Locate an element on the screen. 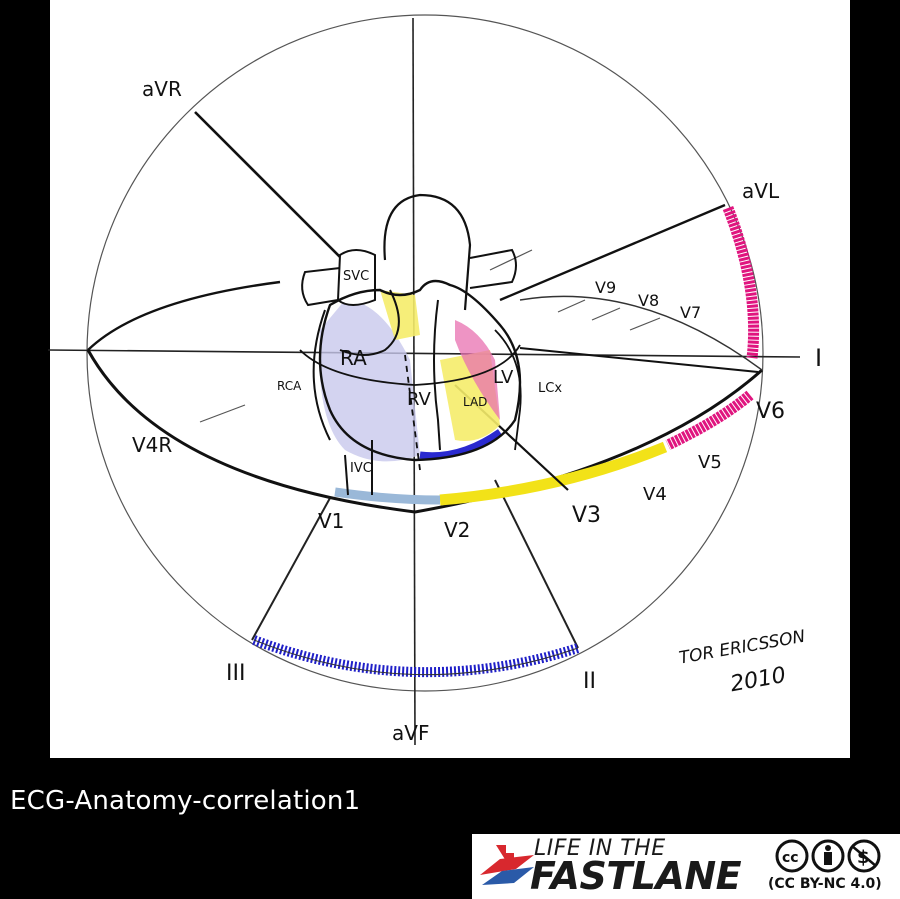 This screenshot has height=899, width=900. axis-avr is located at coordinates (270, 187).